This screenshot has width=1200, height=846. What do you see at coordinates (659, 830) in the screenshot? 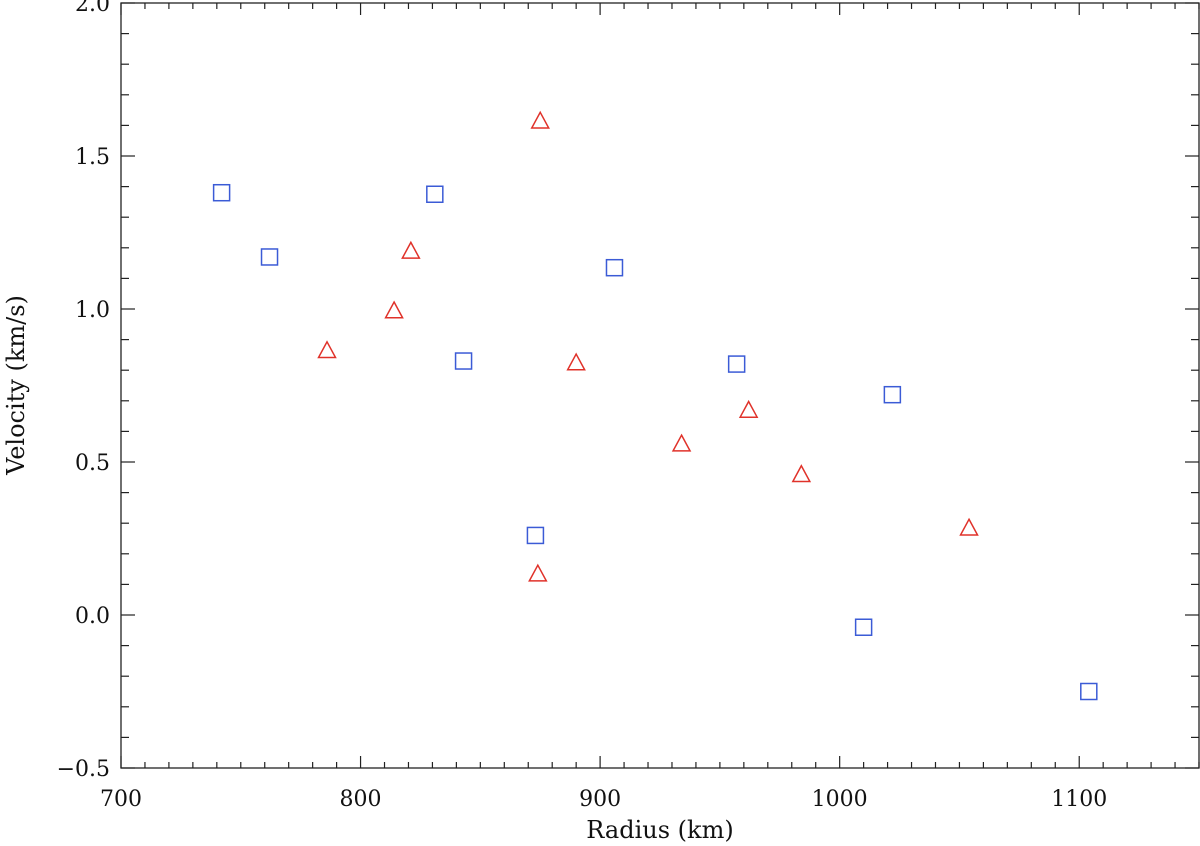
I see `x-axis-label: Radius (km)` at bounding box center [659, 830].